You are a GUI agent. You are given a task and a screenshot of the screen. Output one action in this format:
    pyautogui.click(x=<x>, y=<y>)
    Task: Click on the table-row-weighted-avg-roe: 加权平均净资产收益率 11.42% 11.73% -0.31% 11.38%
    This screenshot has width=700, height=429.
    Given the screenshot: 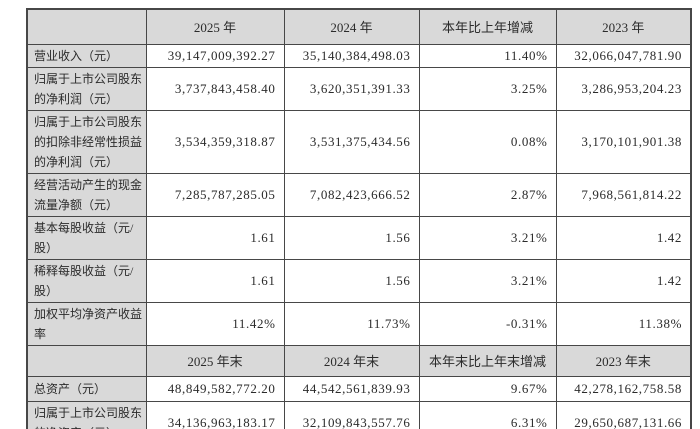 What is the action you would take?
    pyautogui.click(x=359, y=323)
    